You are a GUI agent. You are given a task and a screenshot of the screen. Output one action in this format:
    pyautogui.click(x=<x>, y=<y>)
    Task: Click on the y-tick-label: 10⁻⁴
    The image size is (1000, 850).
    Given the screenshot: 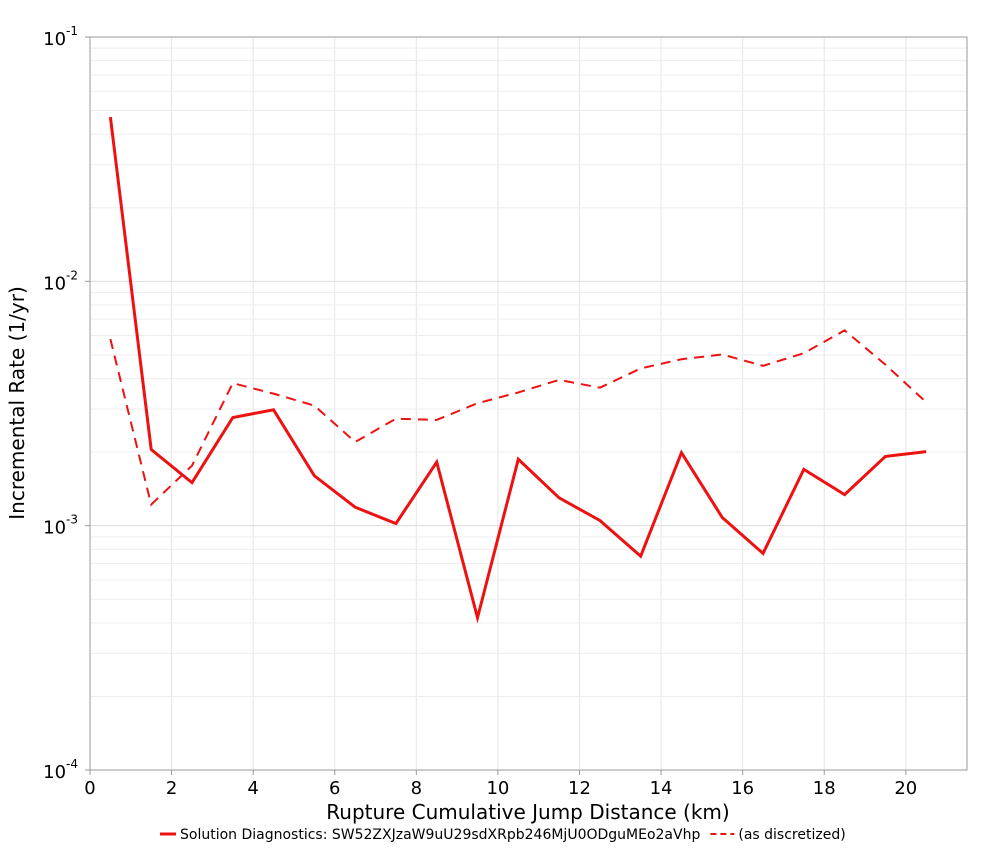 What is the action you would take?
    pyautogui.click(x=60, y=770)
    